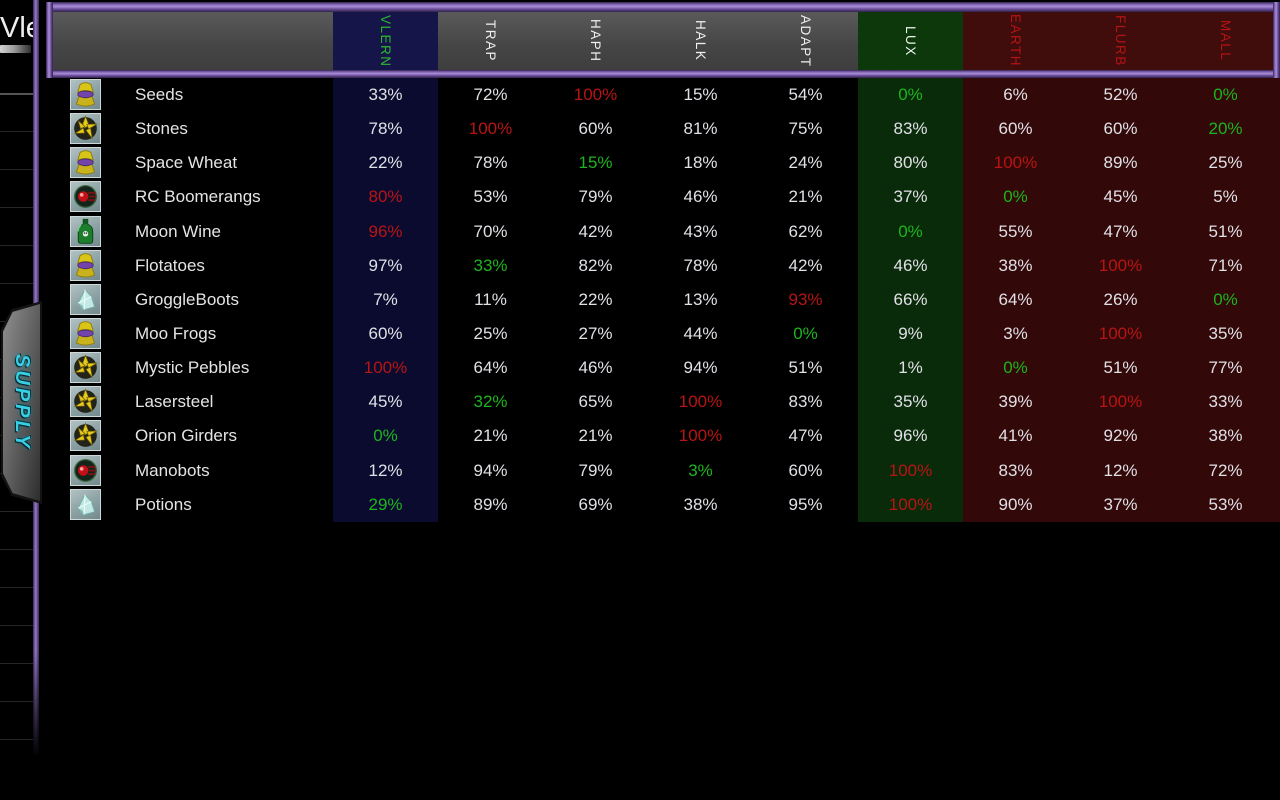  I want to click on background-button-label: Vle, so click(16, 28).